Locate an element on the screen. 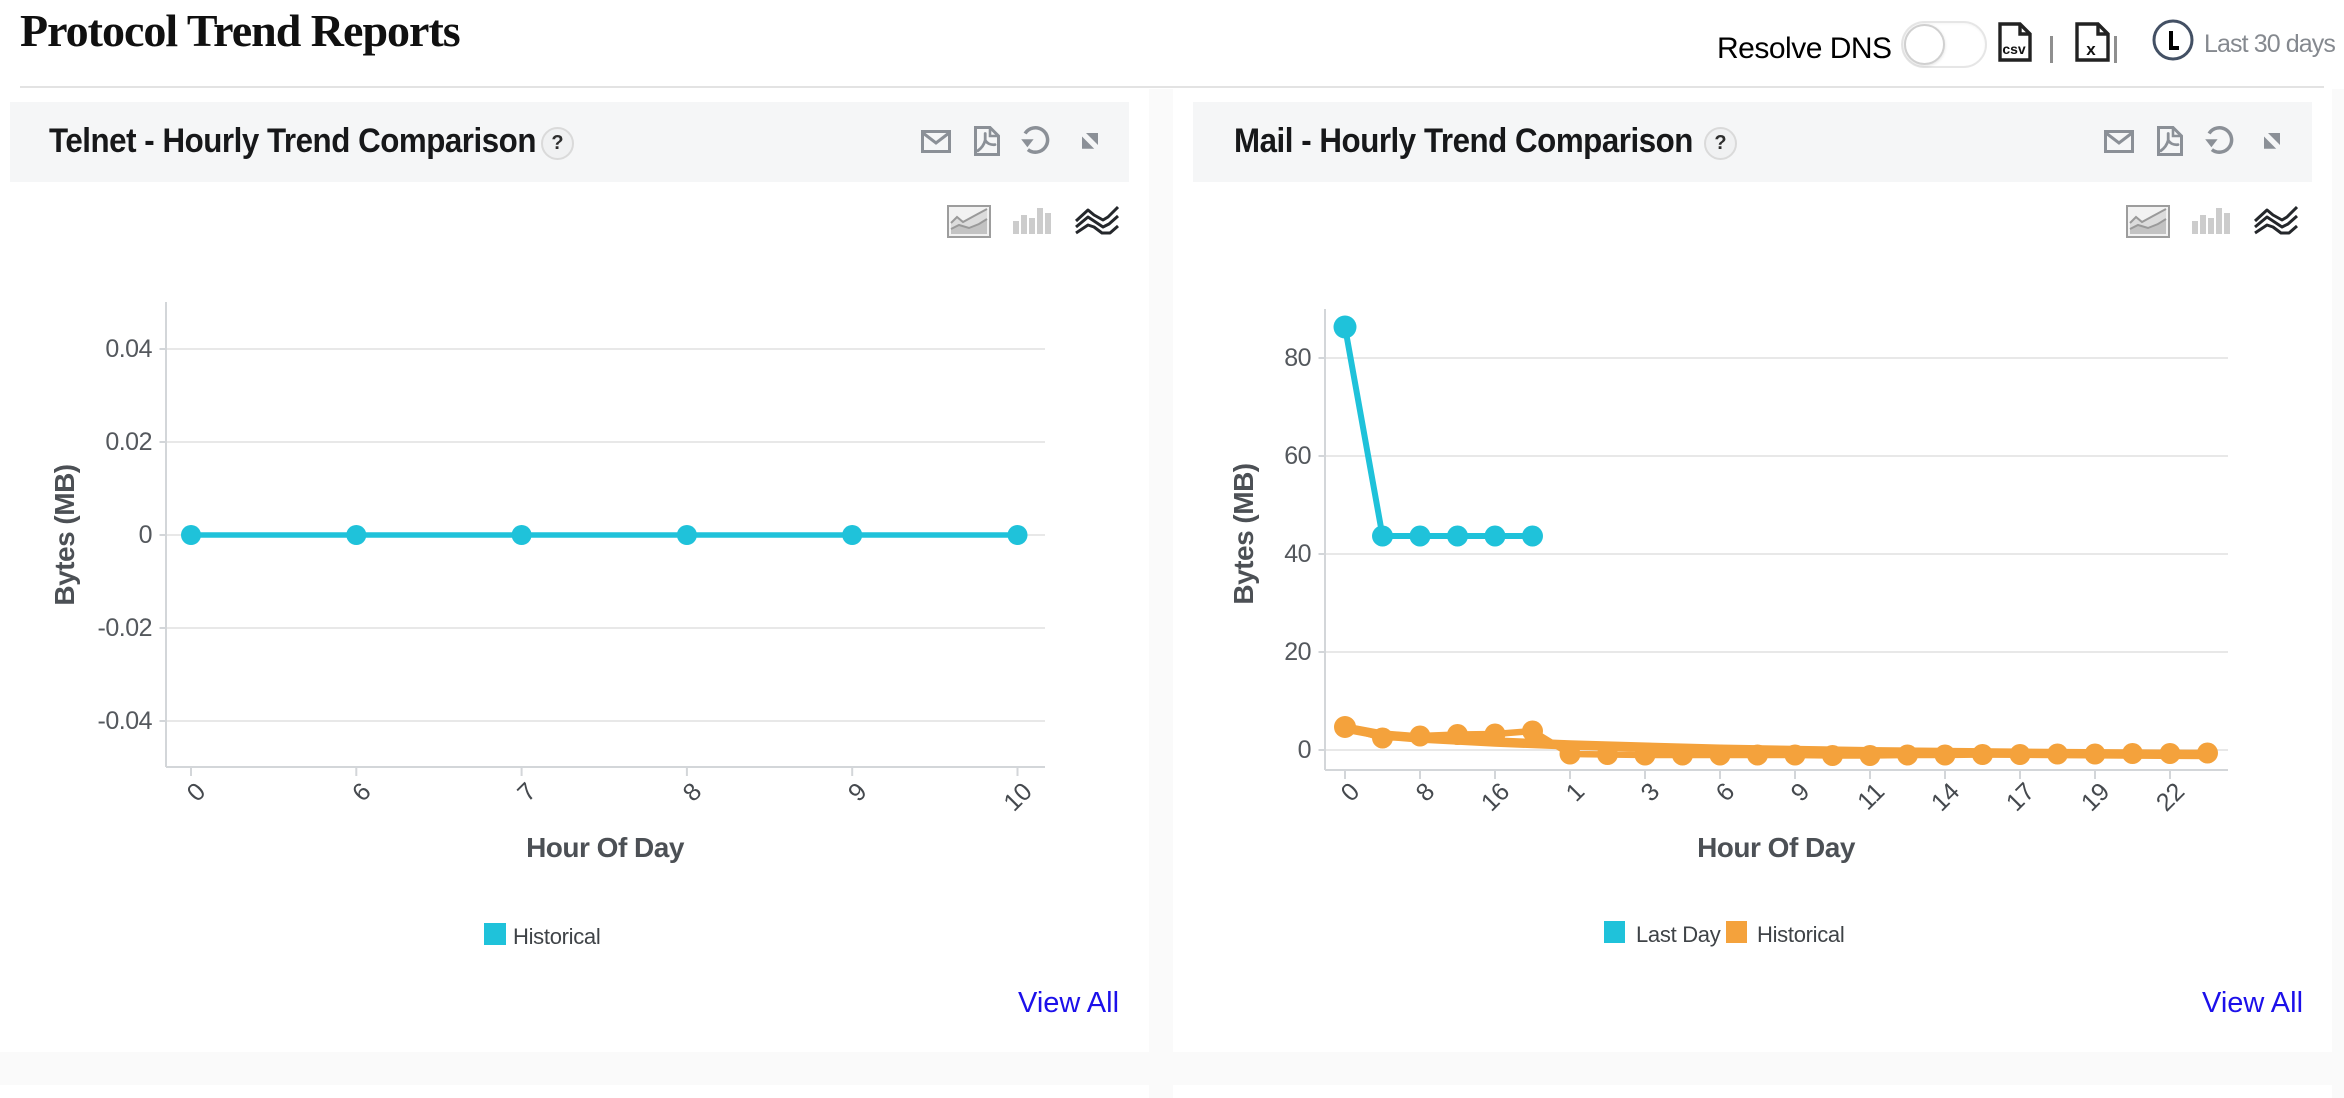 Image resolution: width=2344 pixels, height=1098 pixels. svg-text: 10 is located at coordinates (1017, 796).